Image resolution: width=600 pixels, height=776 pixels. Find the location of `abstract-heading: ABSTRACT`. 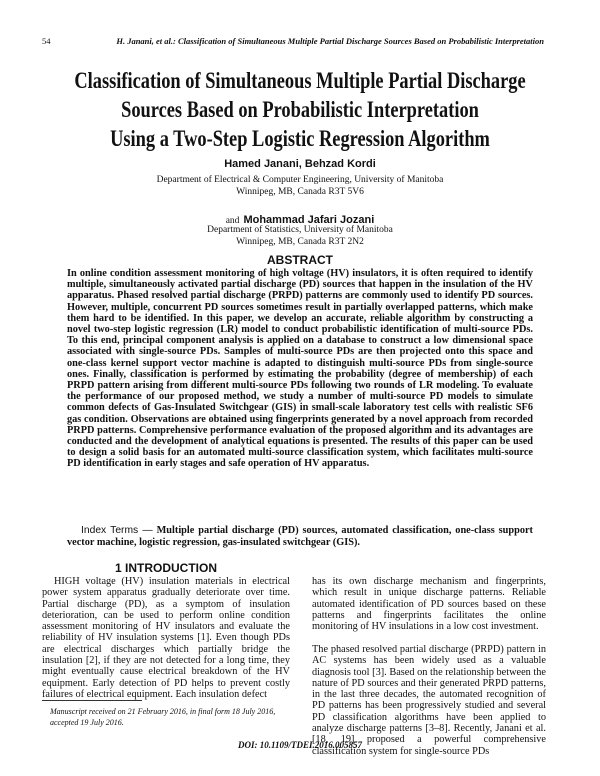

abstract-heading: ABSTRACT is located at coordinates (300, 260).